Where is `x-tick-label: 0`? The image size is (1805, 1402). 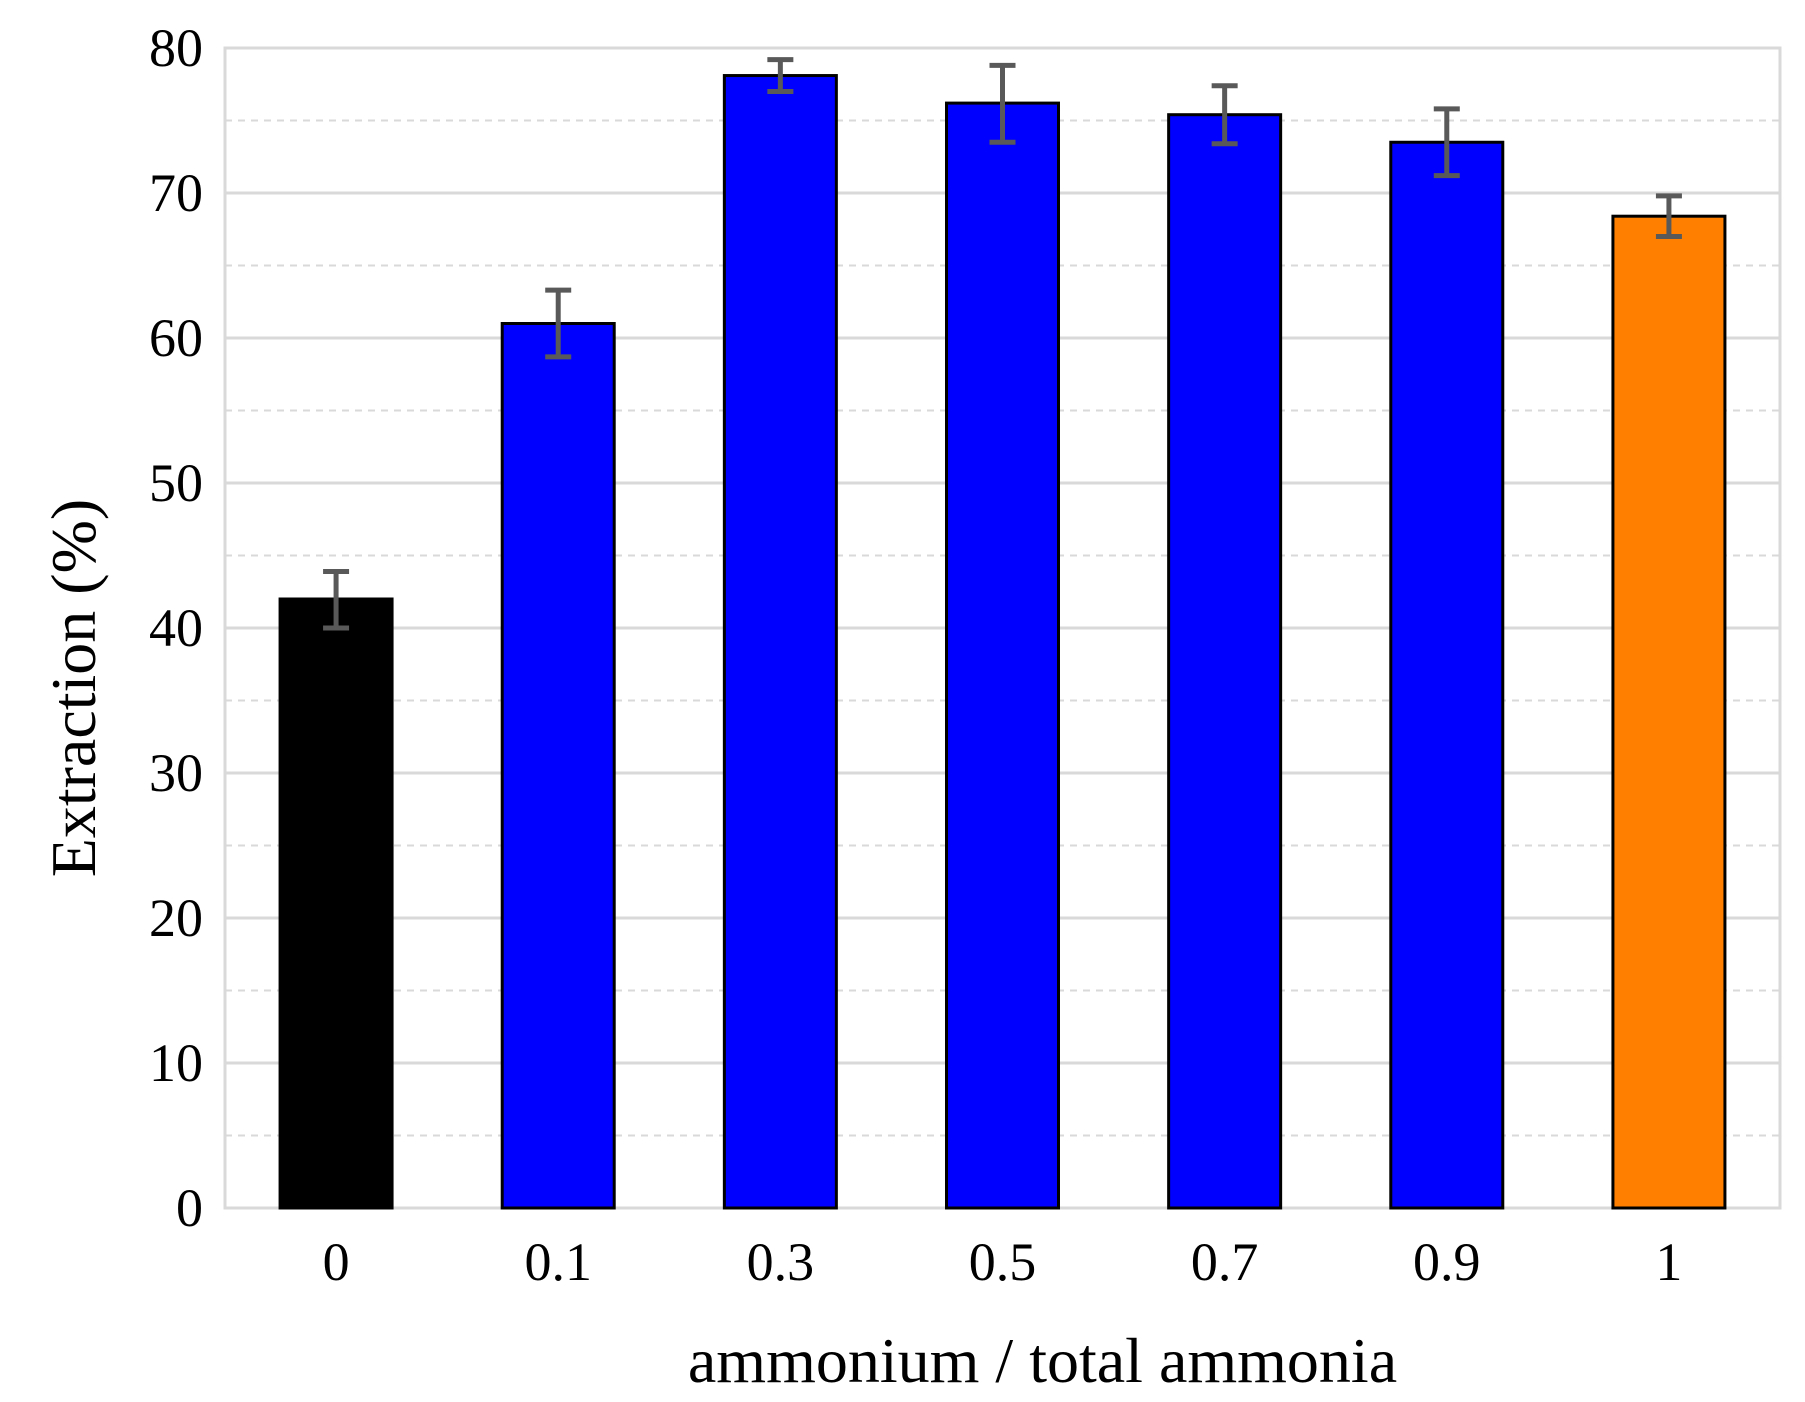
x-tick-label: 0 is located at coordinates (336, 1262).